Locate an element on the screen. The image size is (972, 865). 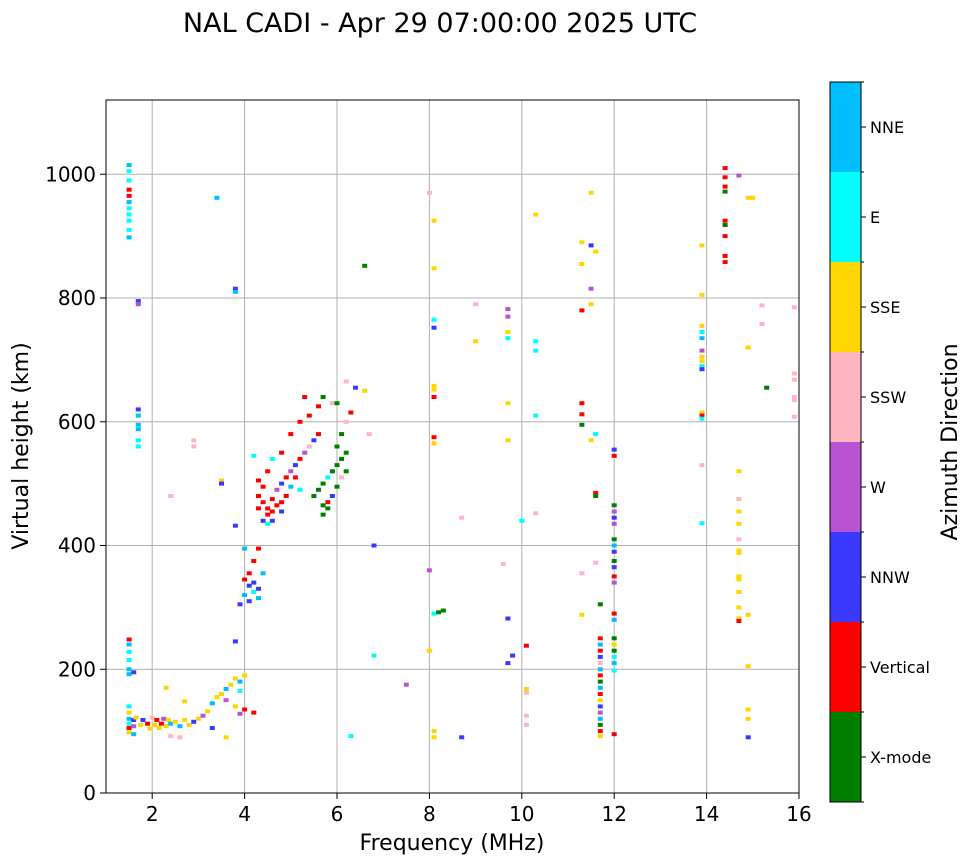
x-tick-label: 6 is located at coordinates (337, 814).